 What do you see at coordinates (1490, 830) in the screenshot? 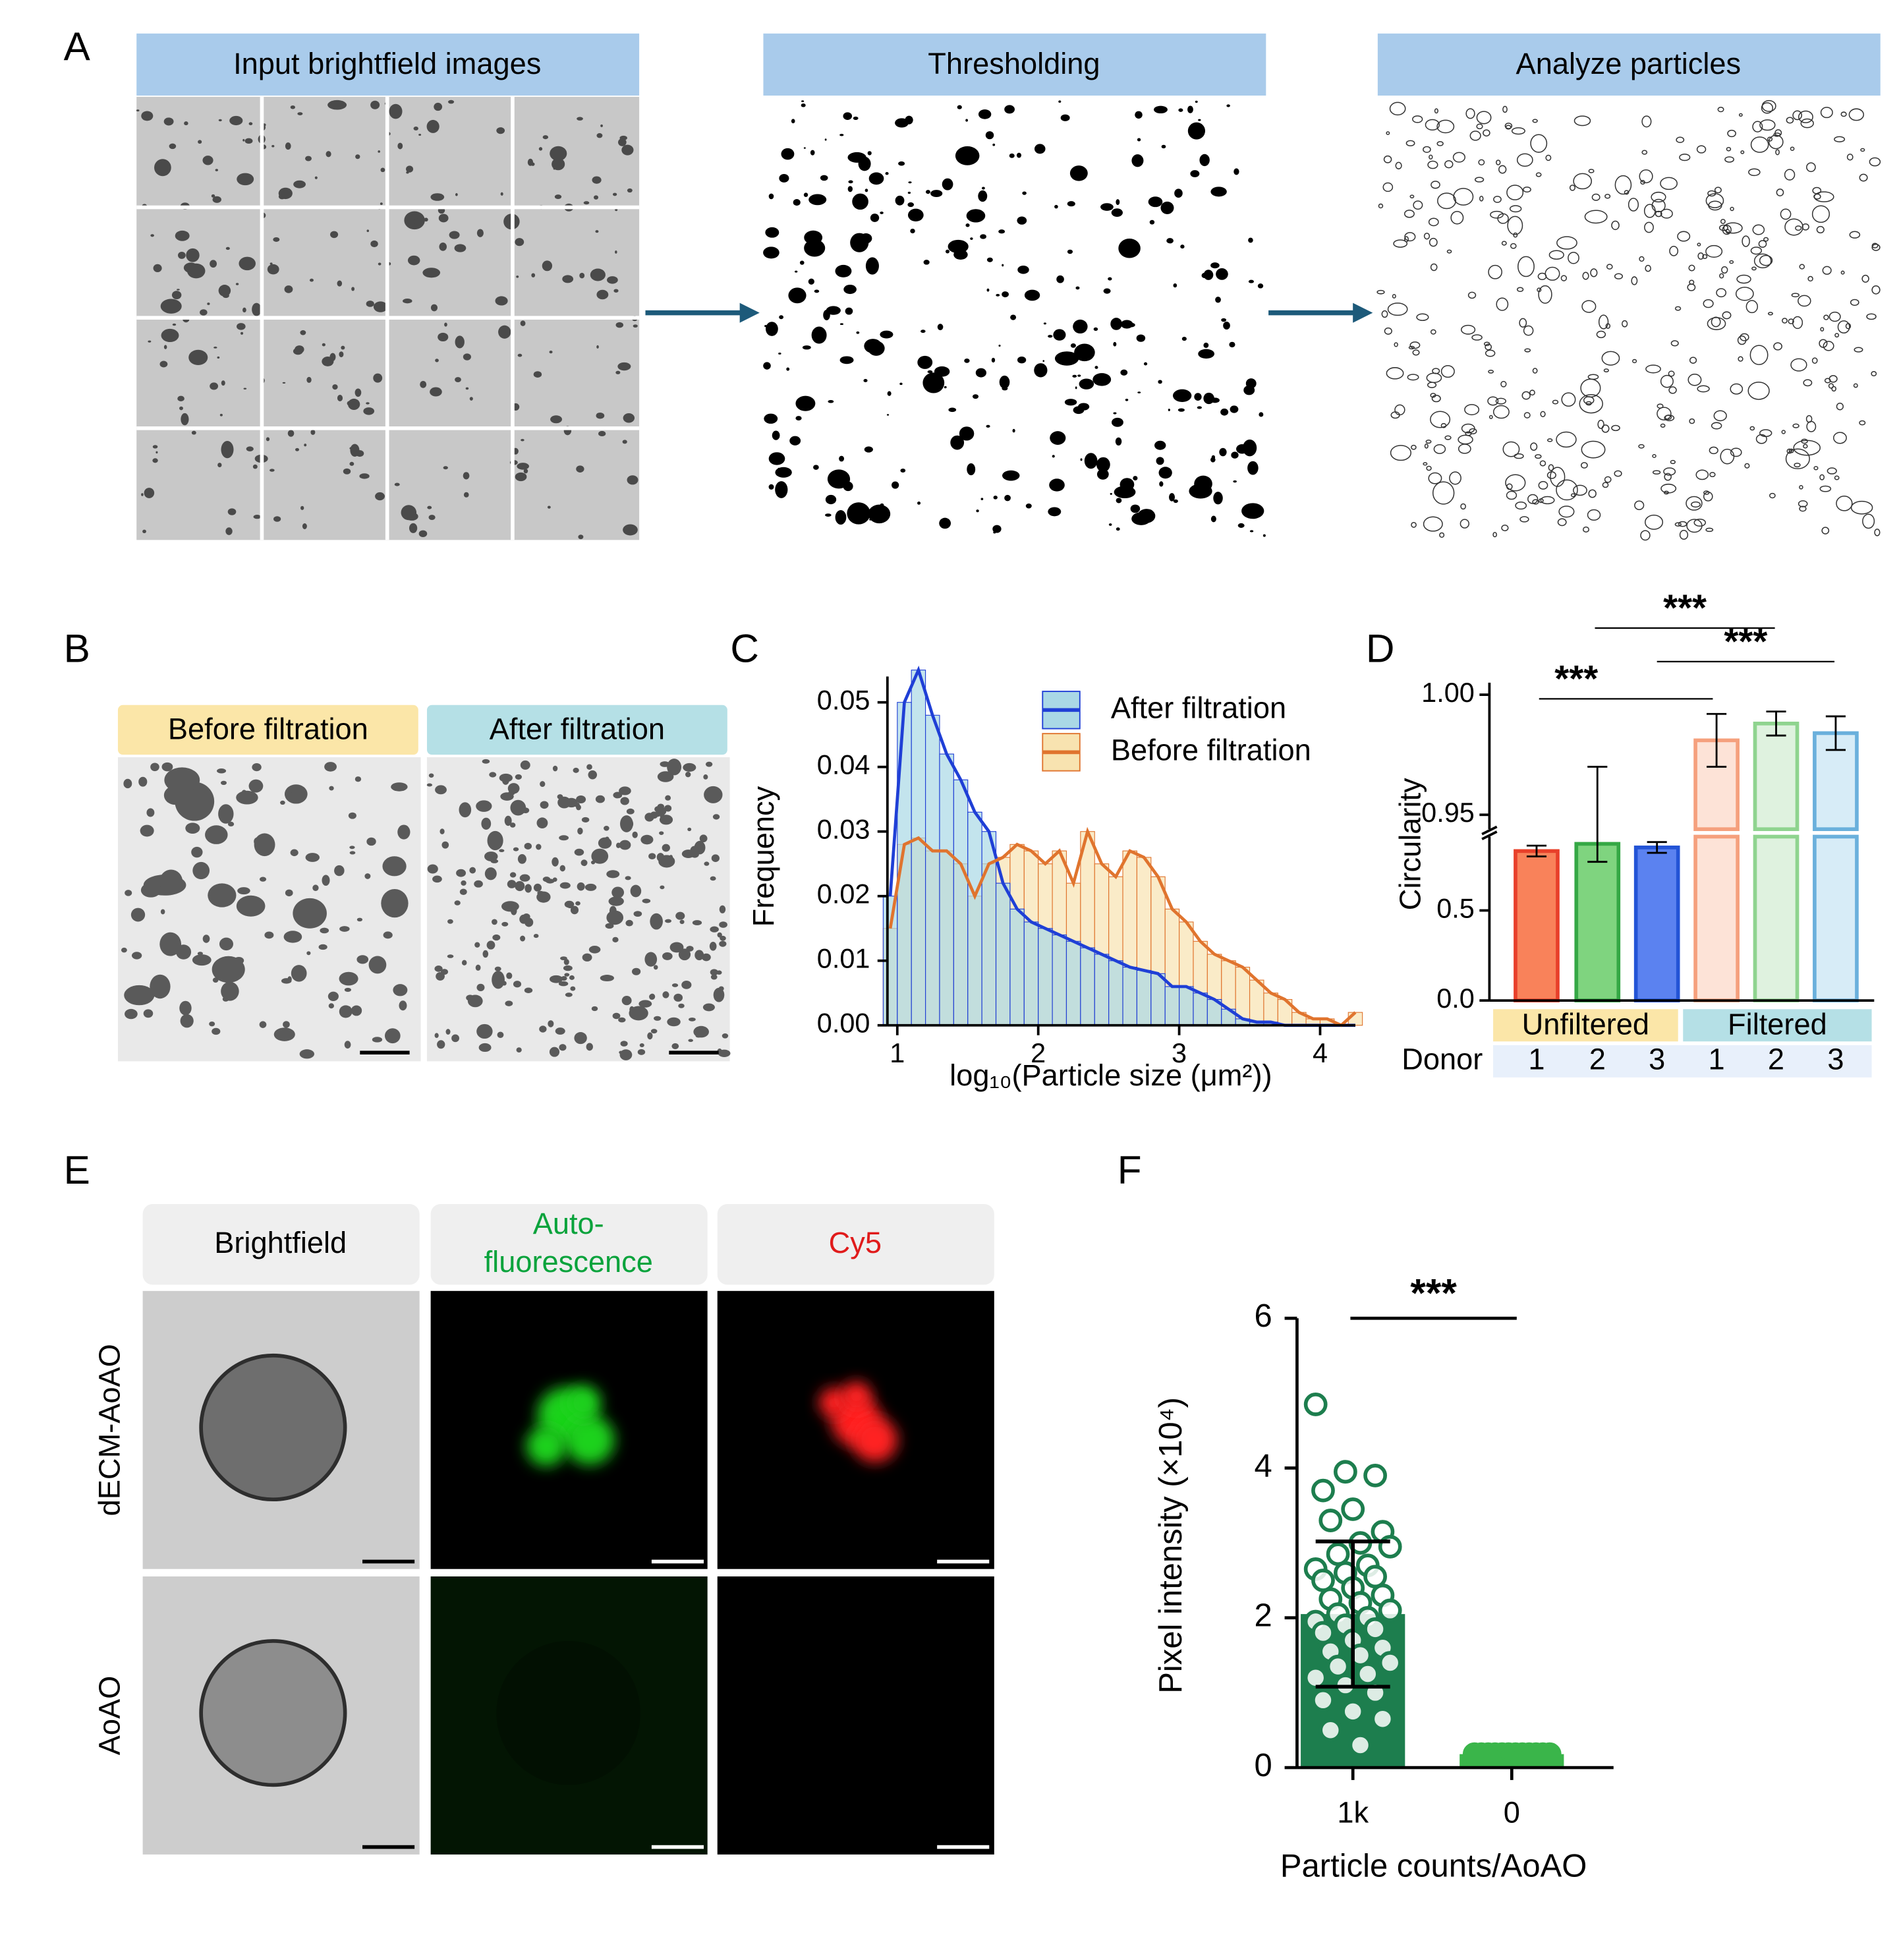
I see `axis-break` at bounding box center [1490, 830].